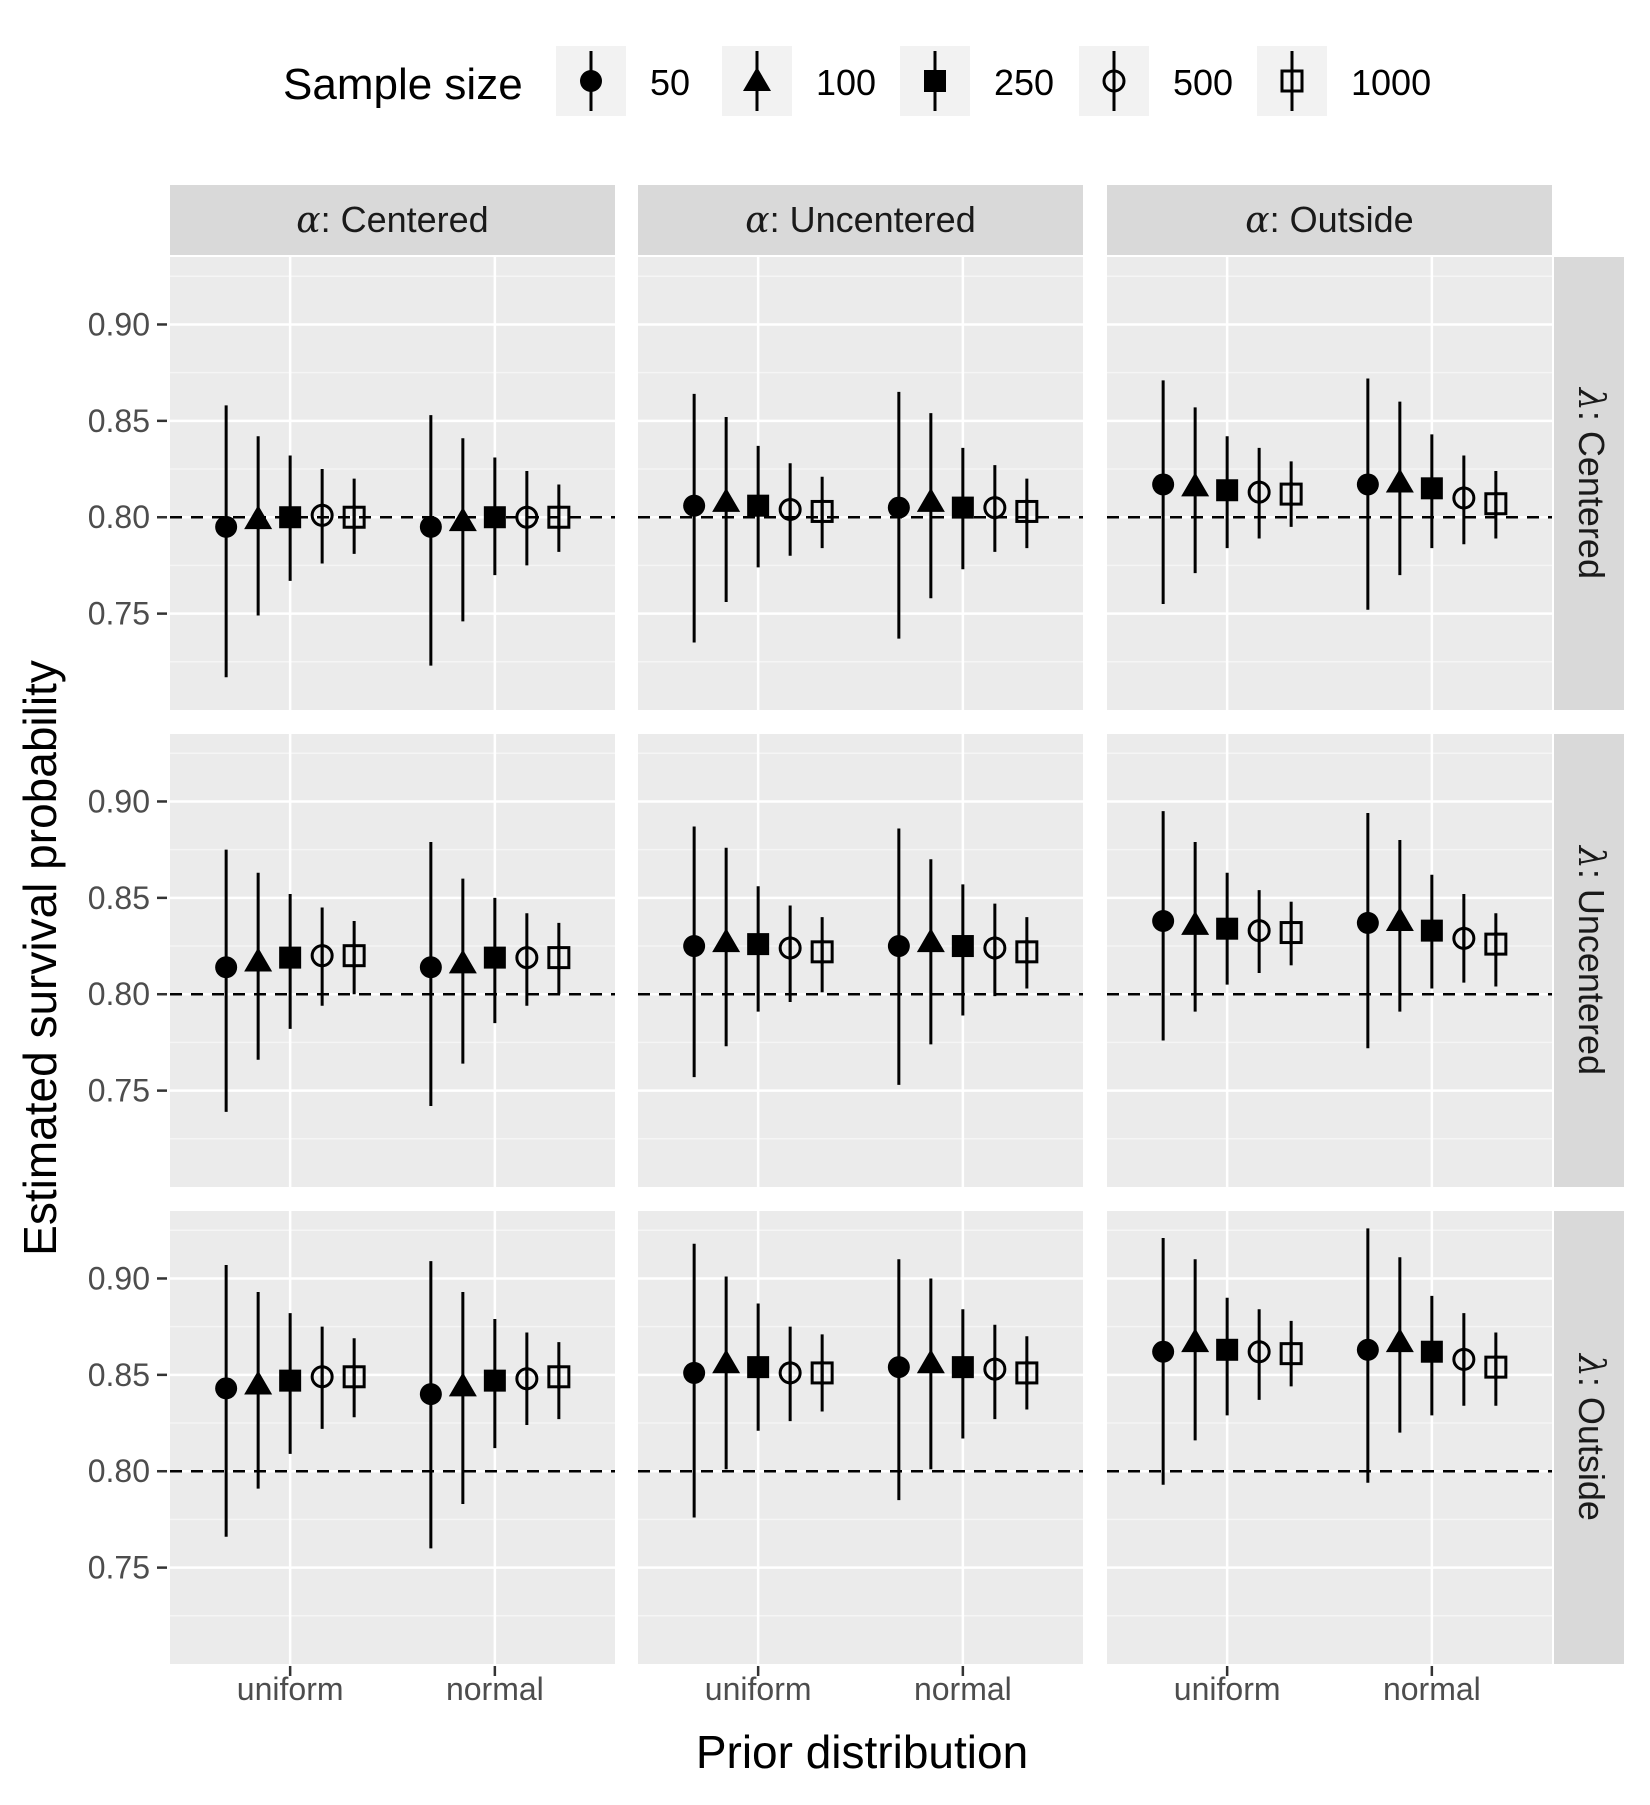 The height and width of the screenshot is (1805, 1650). I want to click on x-tick-label: uniform, so click(290, 1689).